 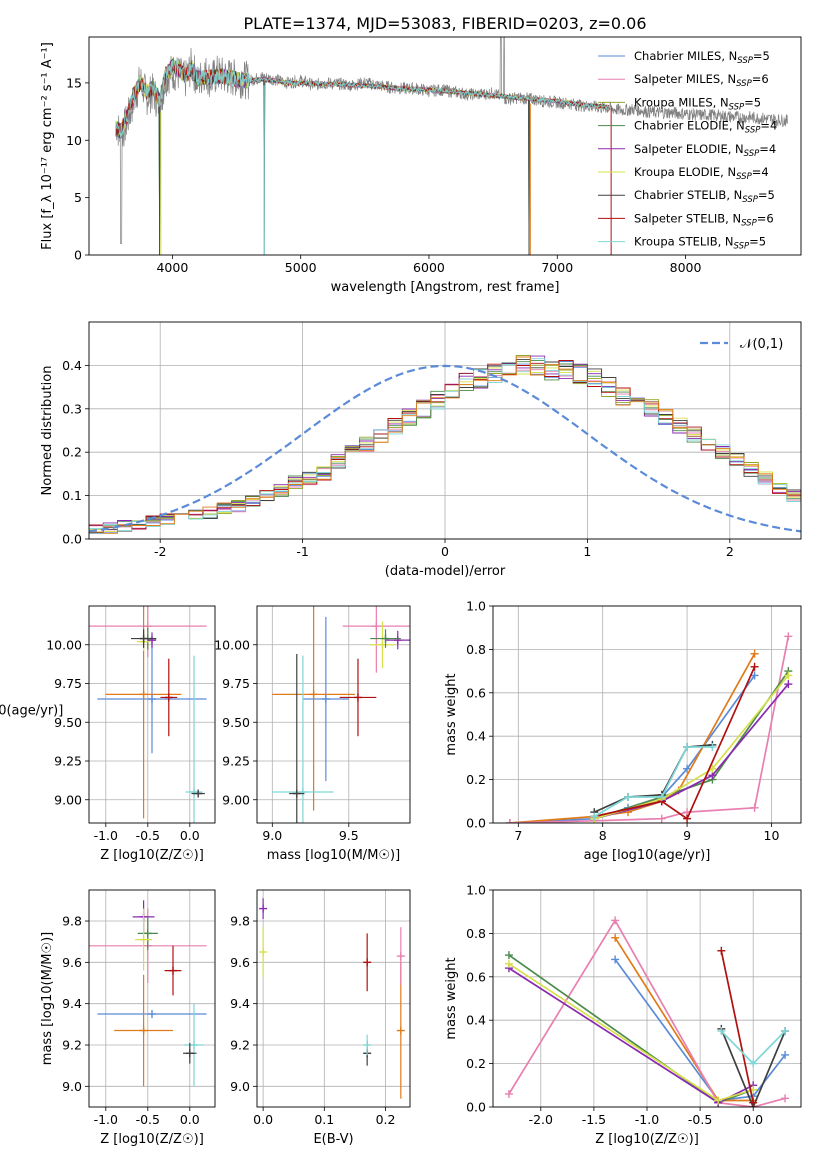 What do you see at coordinates (765, 218) in the screenshot?
I see `legend-value: =6` at bounding box center [765, 218].